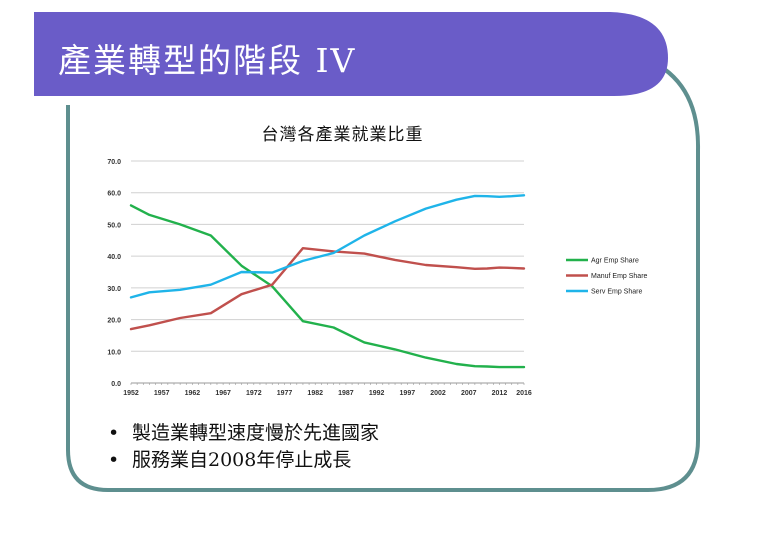 The height and width of the screenshot is (542, 768). I want to click on chart-title: 台灣各產業就業比重, so click(342, 135).